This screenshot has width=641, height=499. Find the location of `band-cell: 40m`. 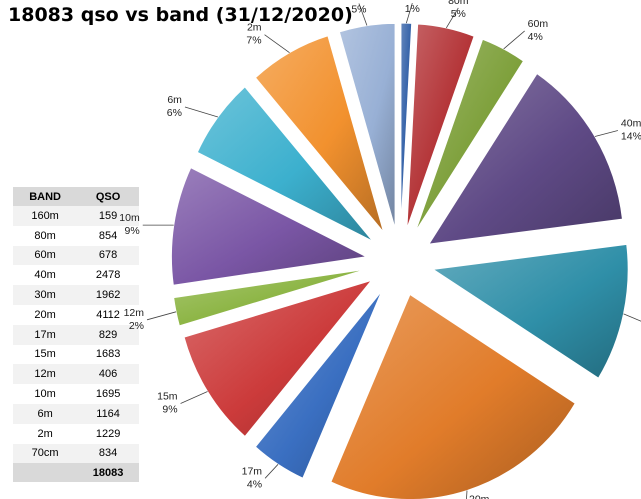

band-cell: 40m is located at coordinates (45, 275).